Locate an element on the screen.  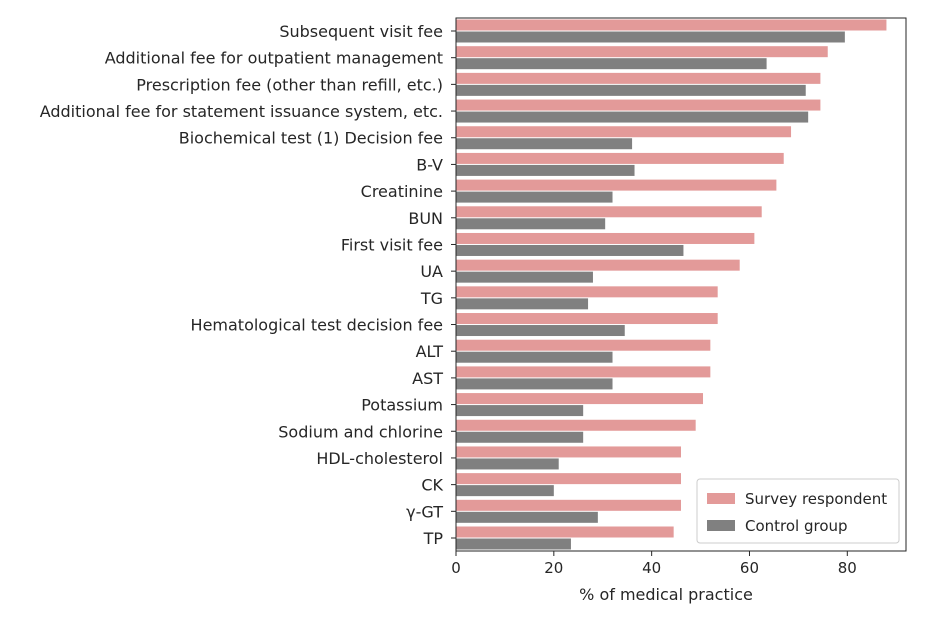
y-tick-label: HDL-cholesterol is located at coordinates (379, 458).